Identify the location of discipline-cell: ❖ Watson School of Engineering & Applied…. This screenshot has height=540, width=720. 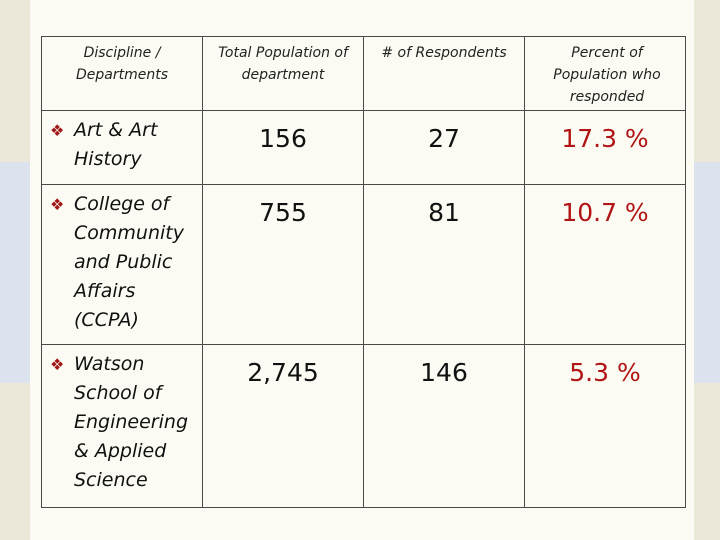
(122, 426).